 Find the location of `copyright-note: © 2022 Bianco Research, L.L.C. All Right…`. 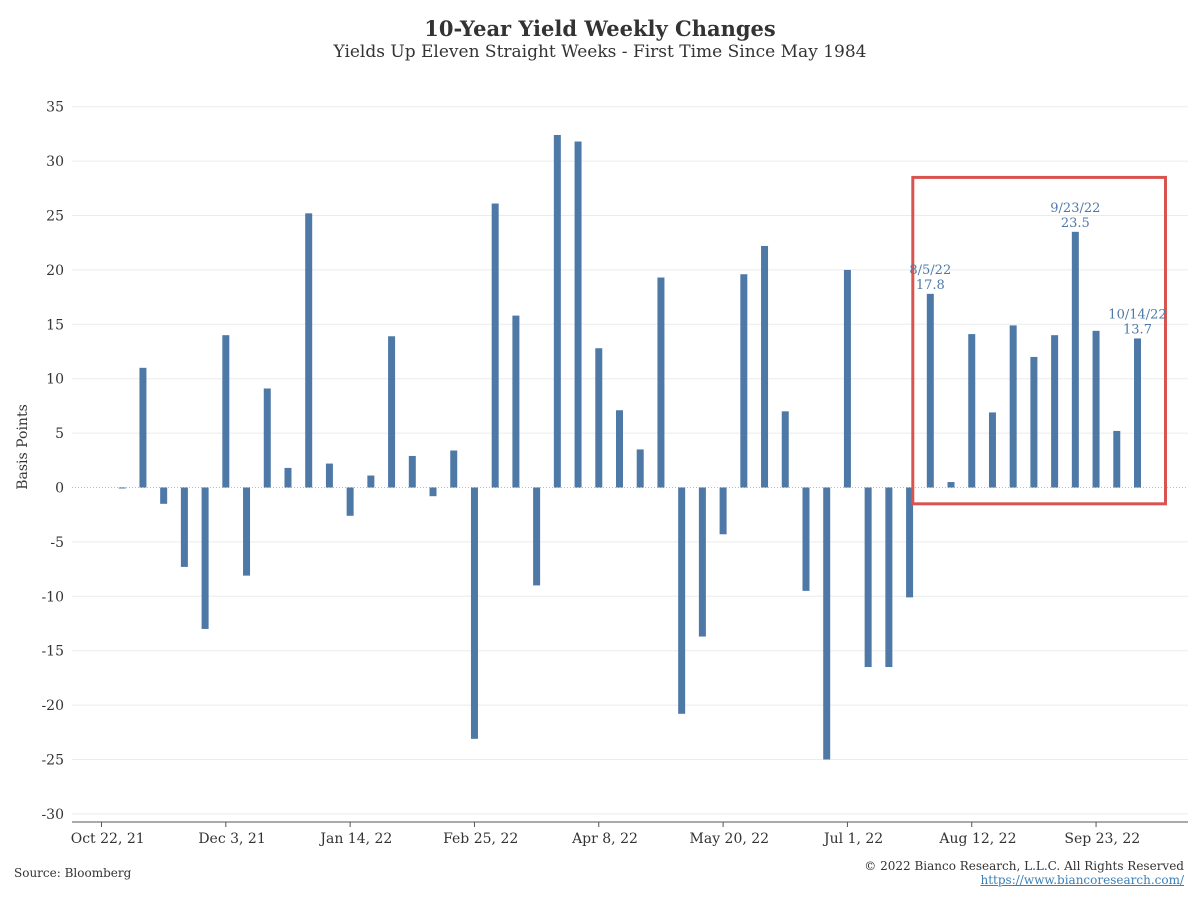

copyright-note: © 2022 Bianco Research, L.L.C. All Right… is located at coordinates (1024, 866).